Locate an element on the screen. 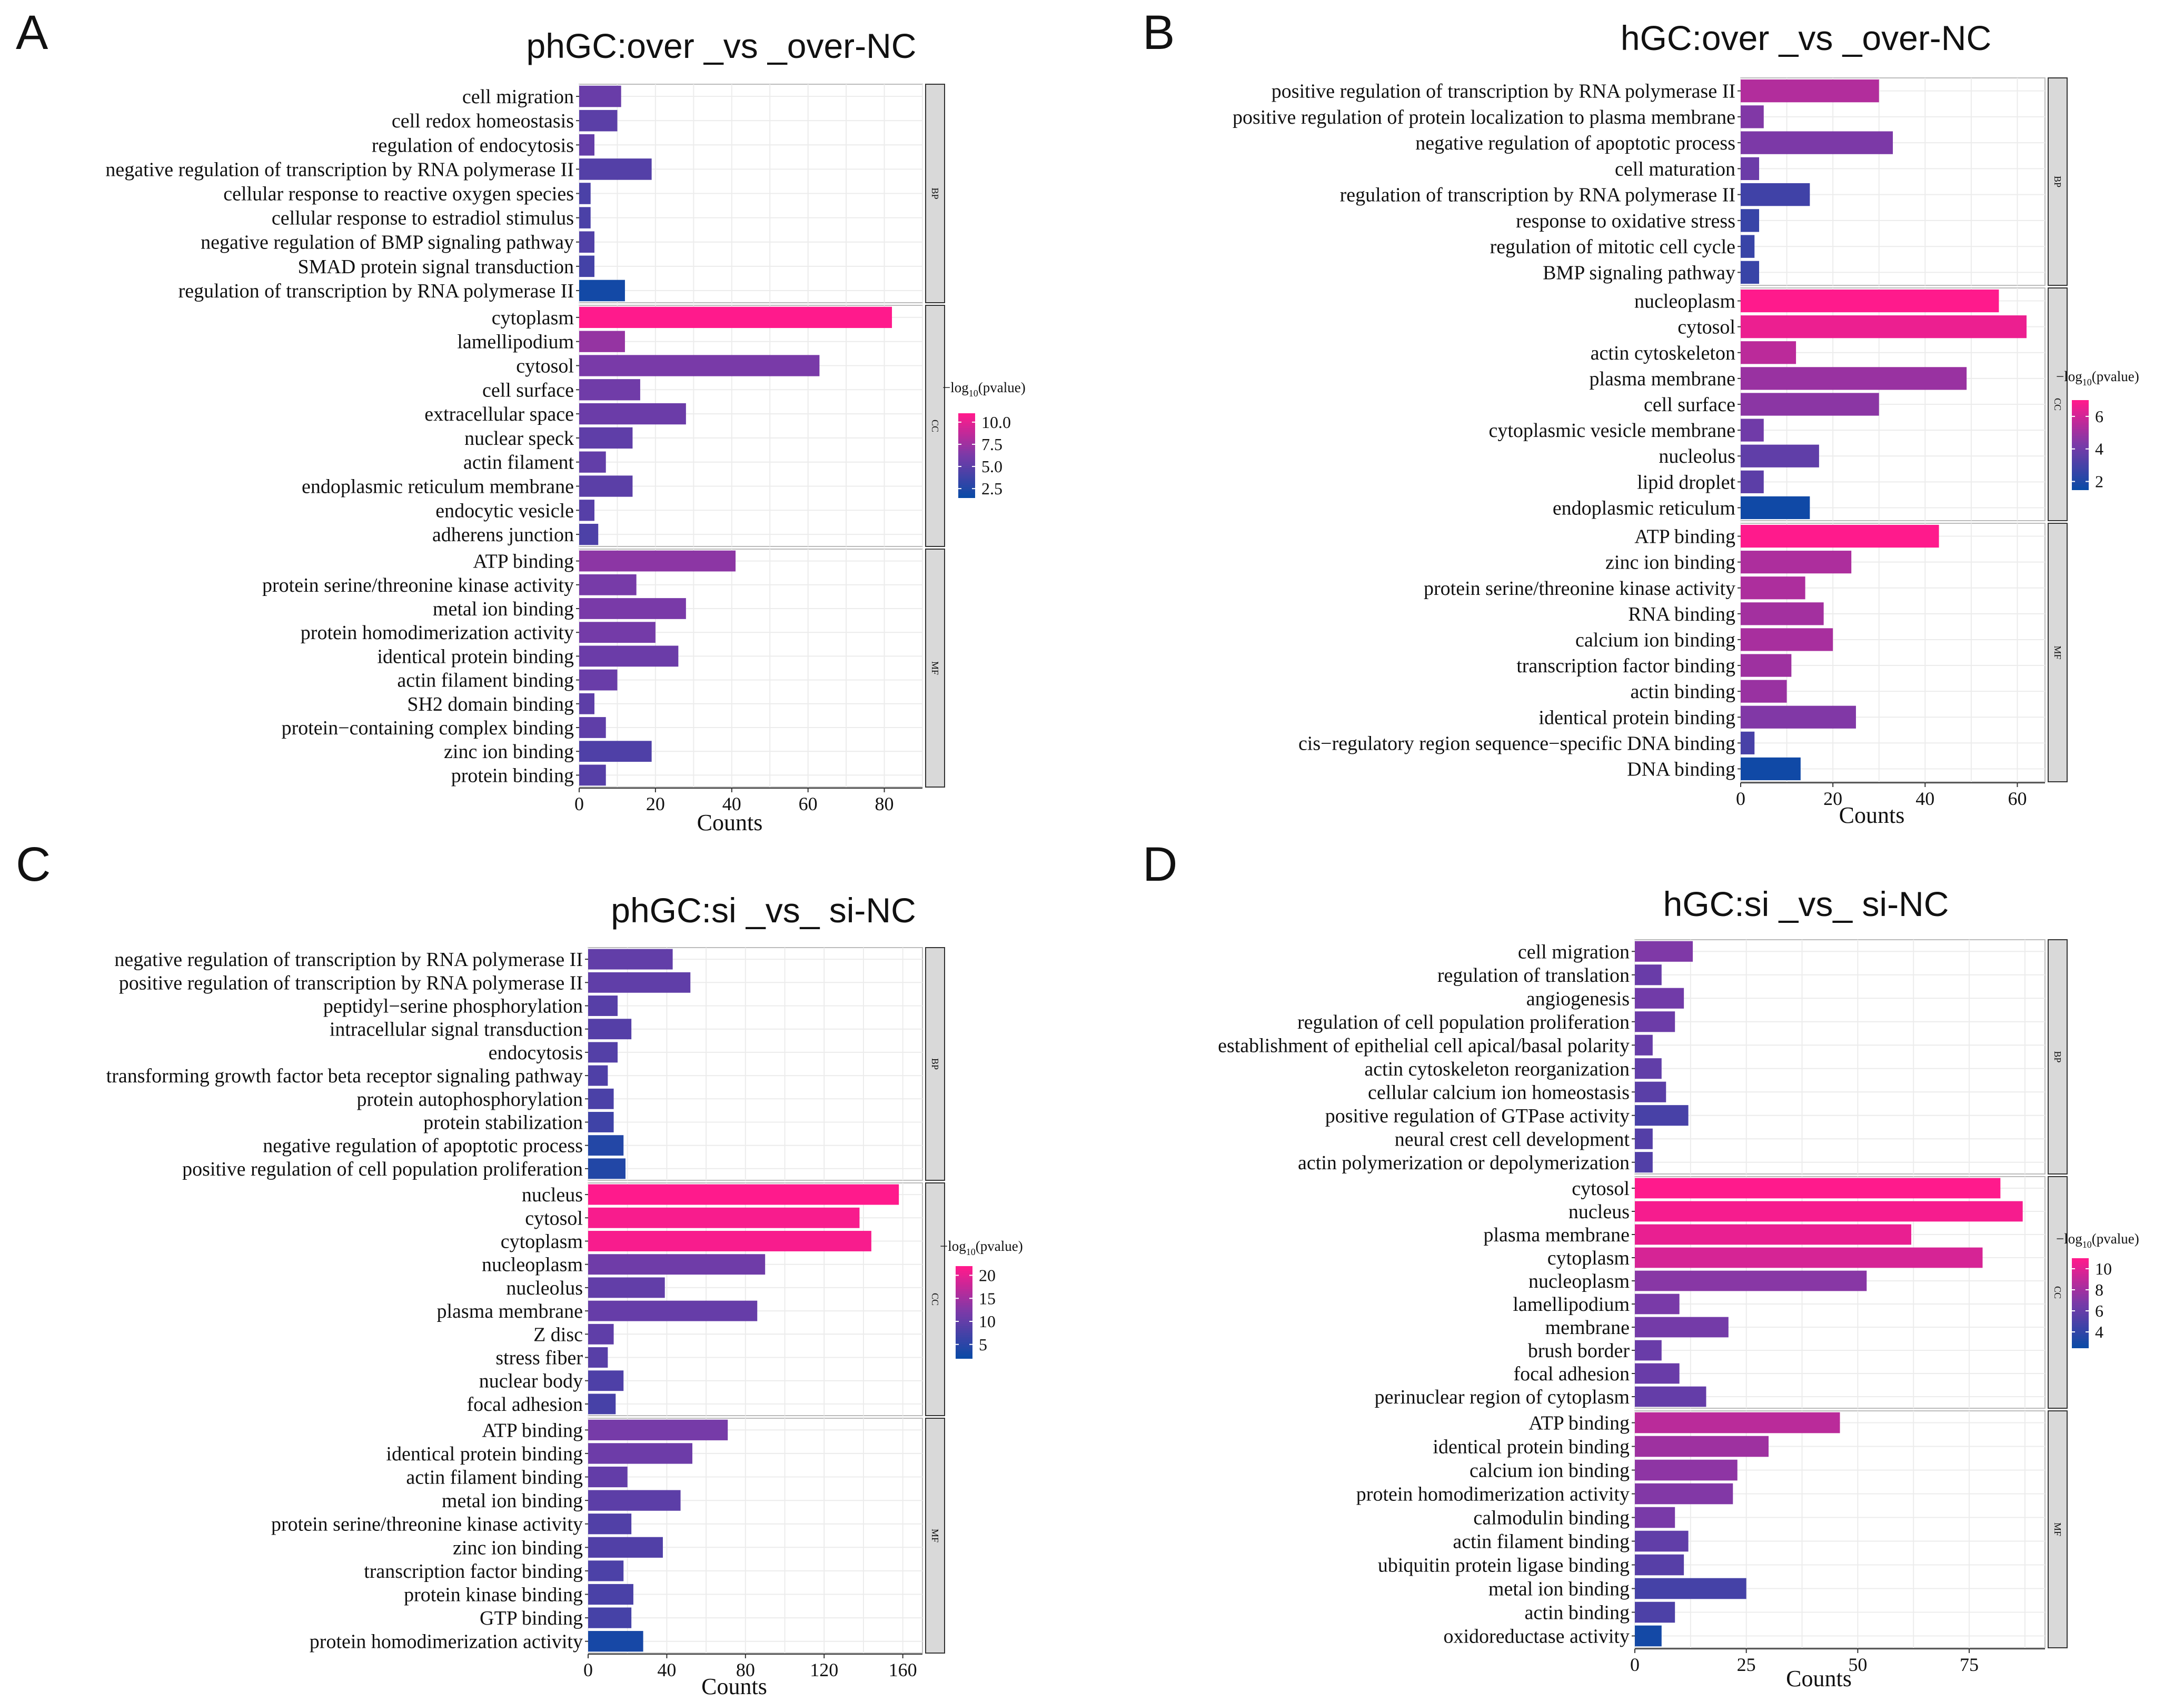  category-label: cytoplasm is located at coordinates (533, 318).